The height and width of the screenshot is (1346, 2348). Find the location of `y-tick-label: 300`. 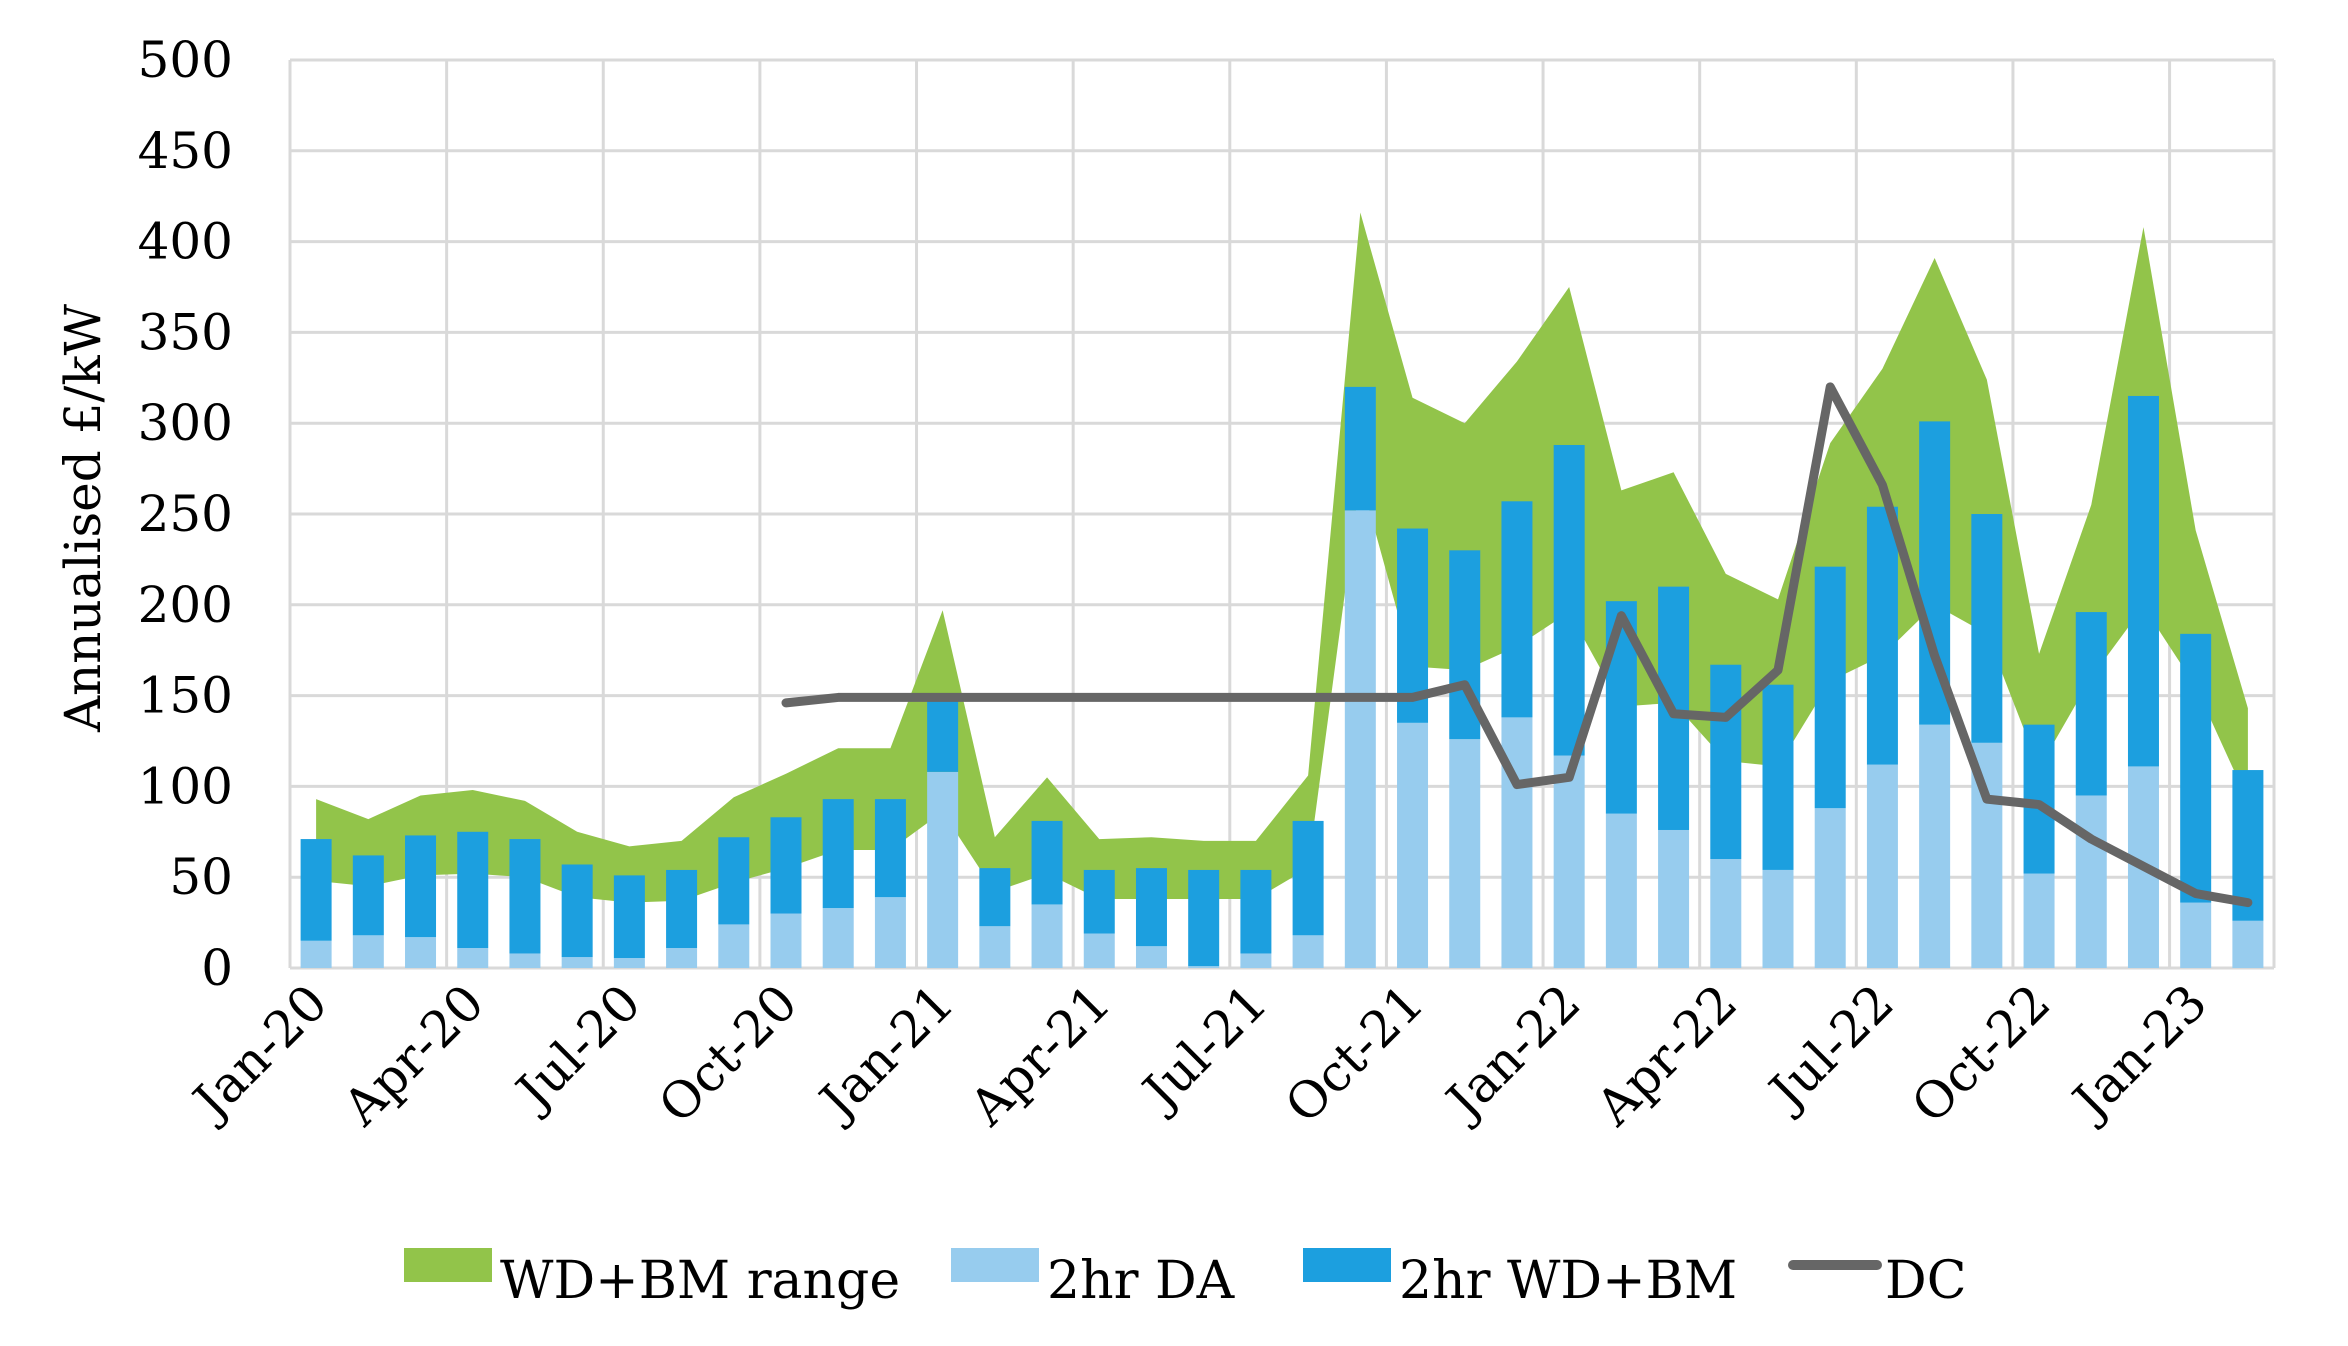

y-tick-label: 300 is located at coordinates (185, 423).